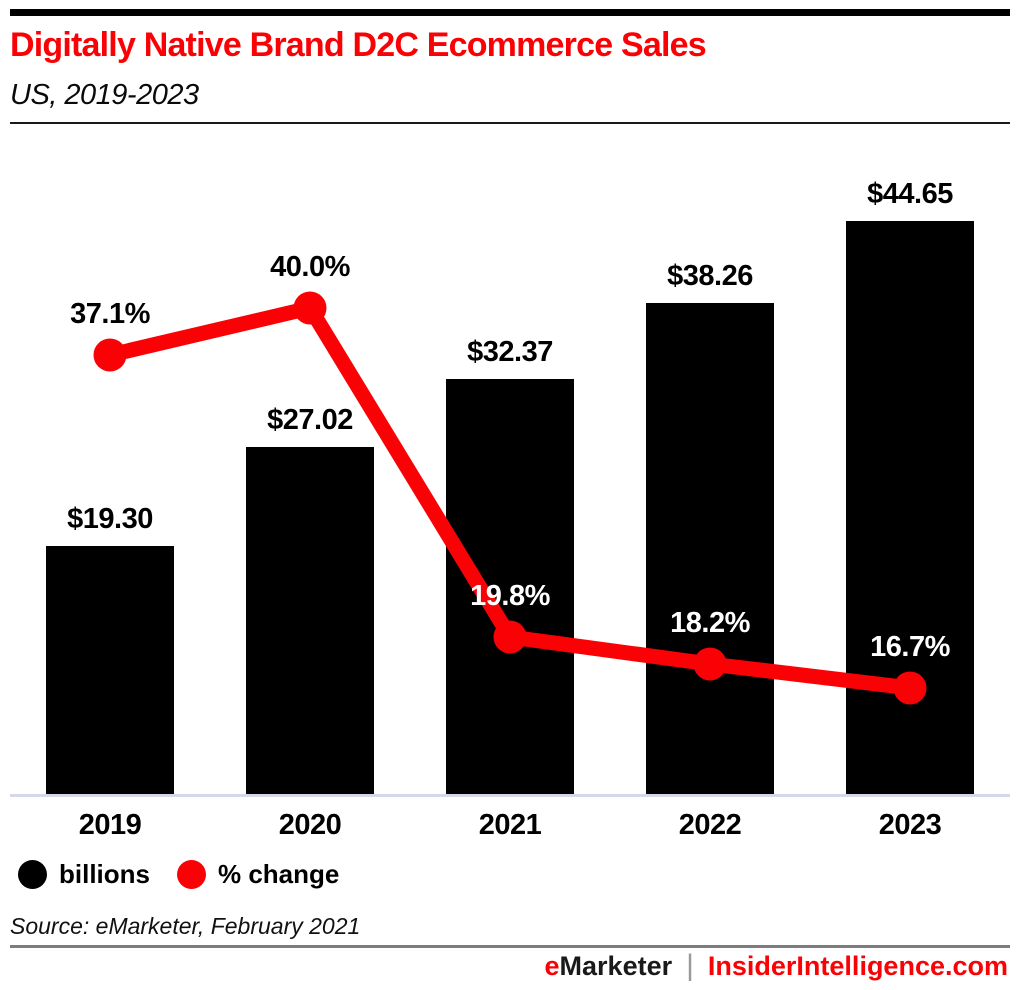 The image size is (1020, 990). Describe the element at coordinates (110, 314) in the screenshot. I see `pct-label-2019: 37.1%` at that location.